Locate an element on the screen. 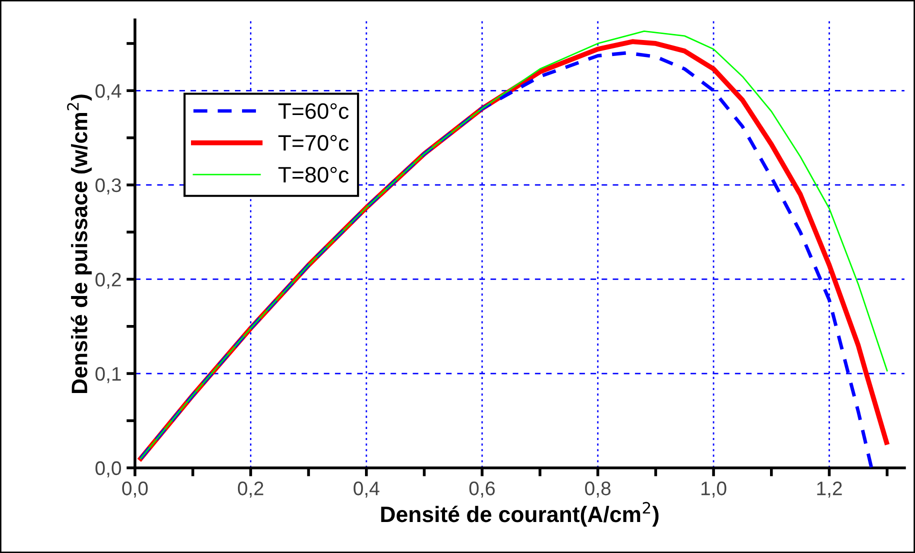  x-axis-title: Densité de courant(A/cm$^{2}$) is located at coordinates (520, 514).